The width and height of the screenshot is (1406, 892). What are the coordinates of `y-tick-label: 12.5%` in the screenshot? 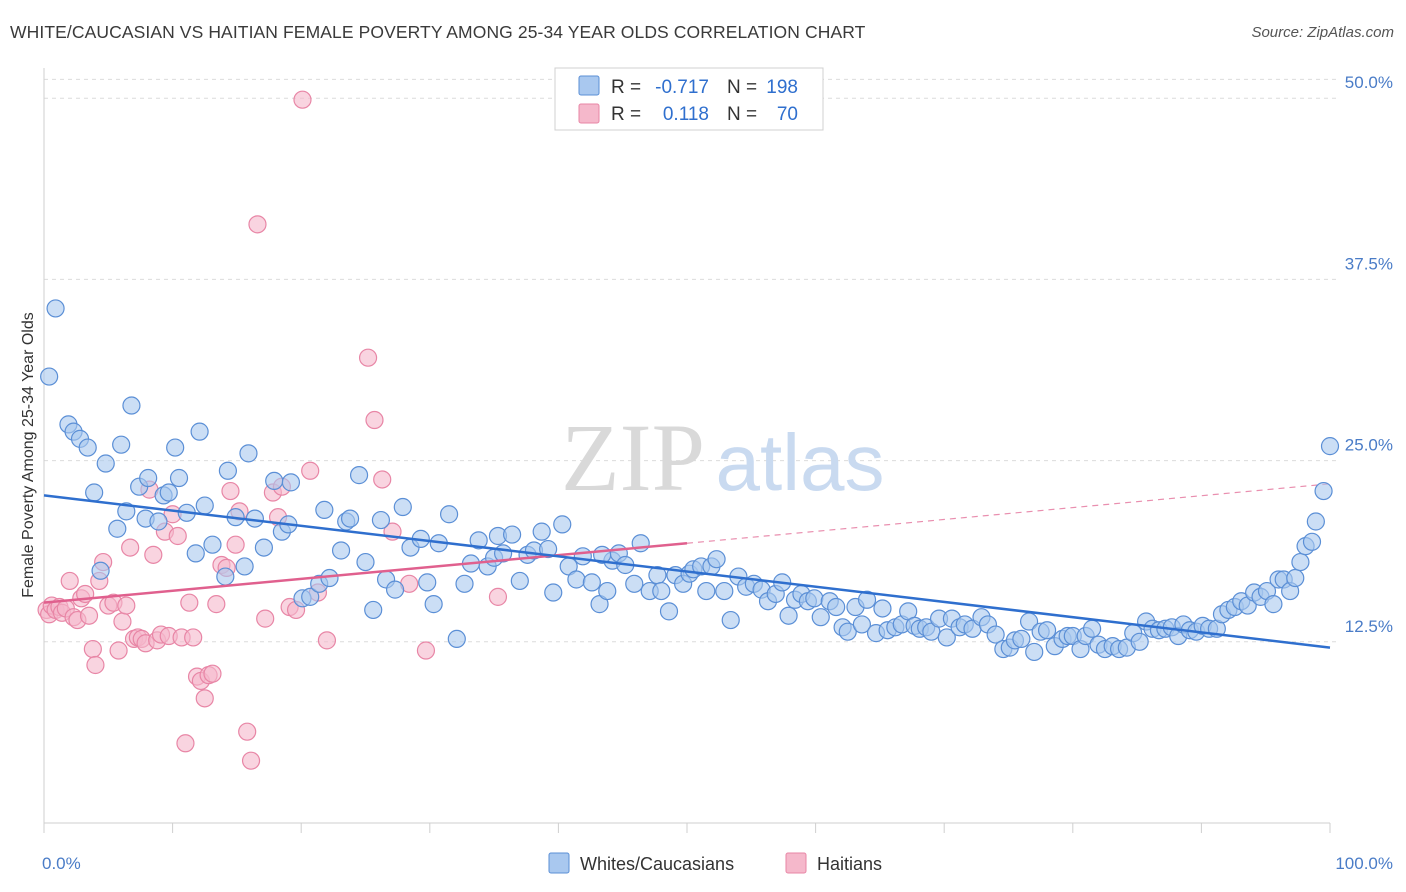 It's located at (1369, 626).